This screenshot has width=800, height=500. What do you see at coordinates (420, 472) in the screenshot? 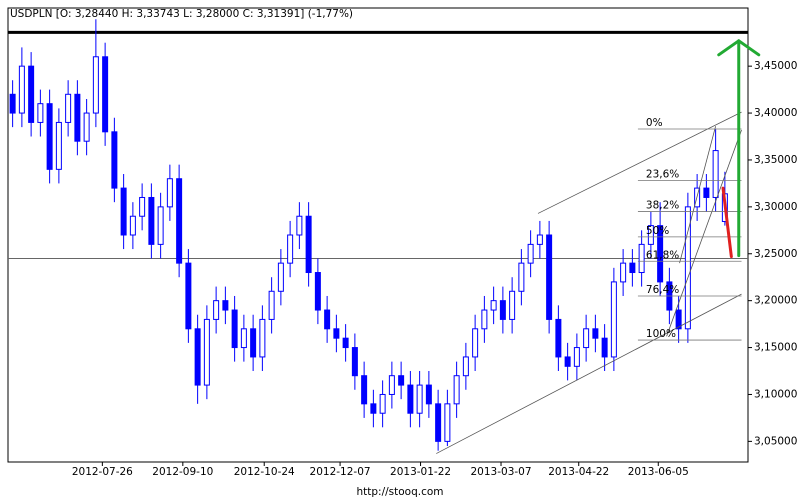
I see `x-tick-label: 2013-01-22` at bounding box center [420, 472].